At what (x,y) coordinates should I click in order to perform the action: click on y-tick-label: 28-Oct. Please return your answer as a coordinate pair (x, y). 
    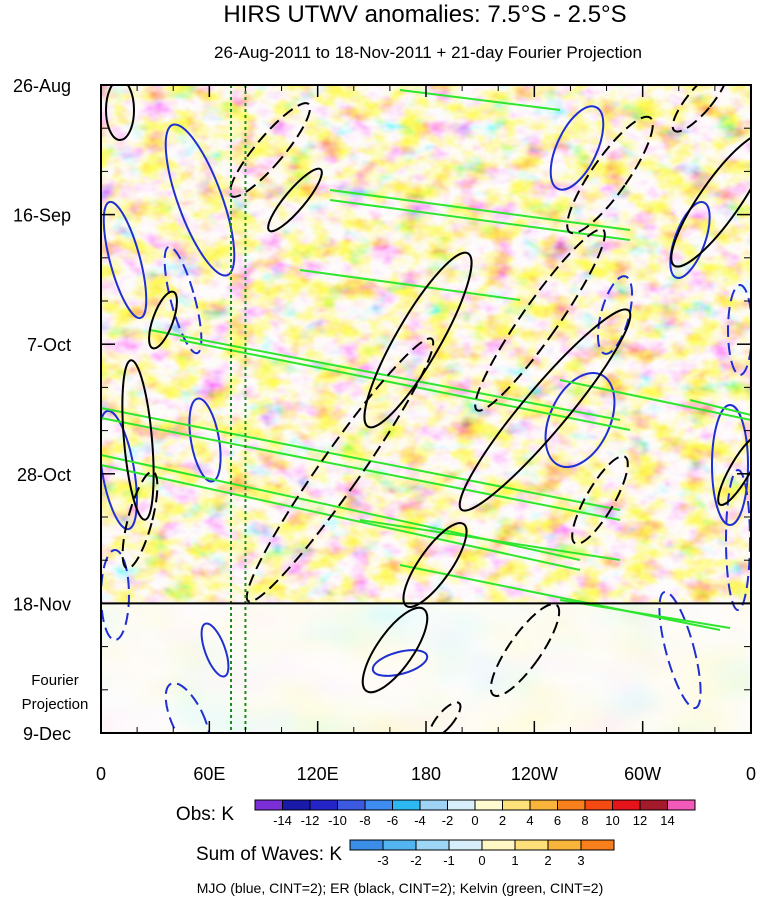
    Looking at the image, I should click on (44, 475).